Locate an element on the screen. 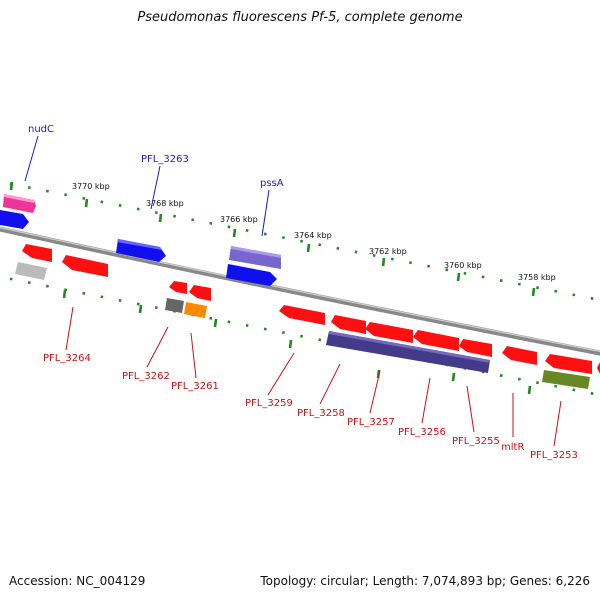  gene-PFL_3253-feature is located at coordinates (568, 364).